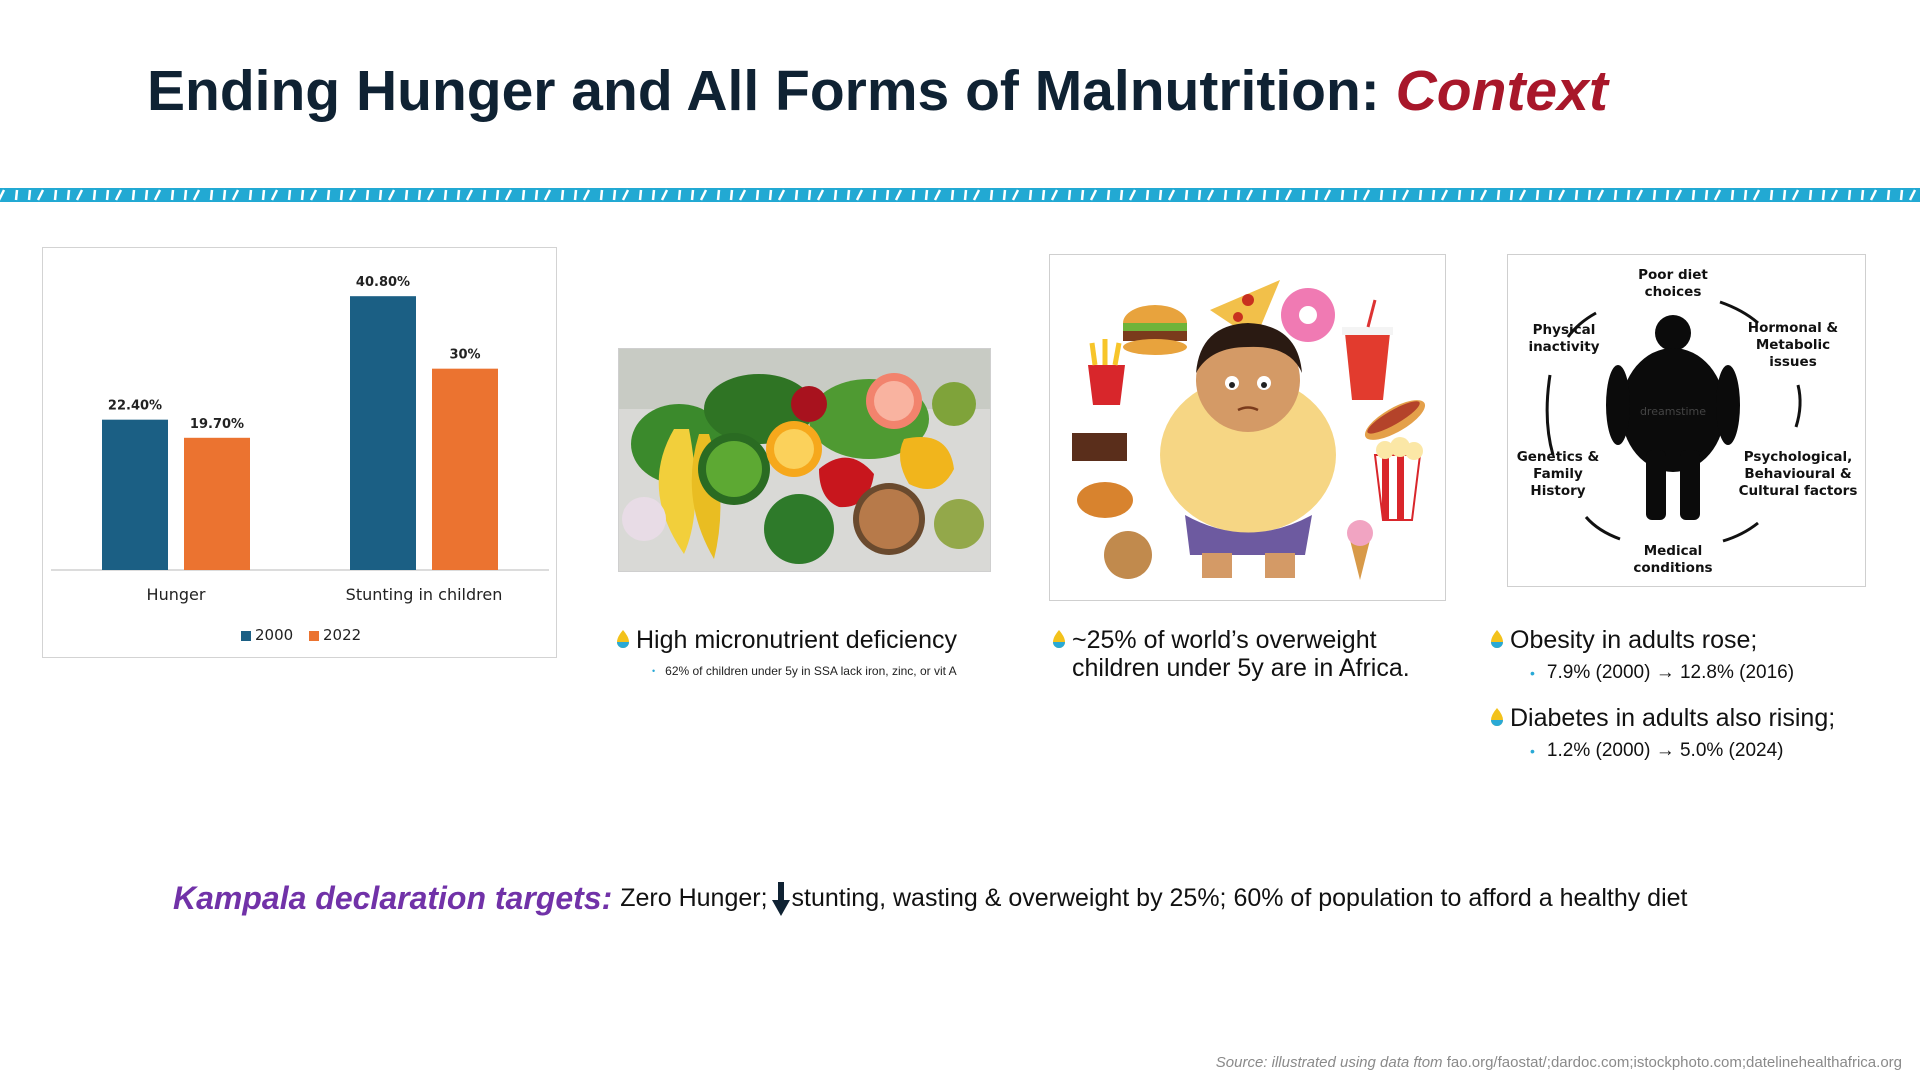  I want to click on diagram-watermark: dreamstime, so click(1673, 411).